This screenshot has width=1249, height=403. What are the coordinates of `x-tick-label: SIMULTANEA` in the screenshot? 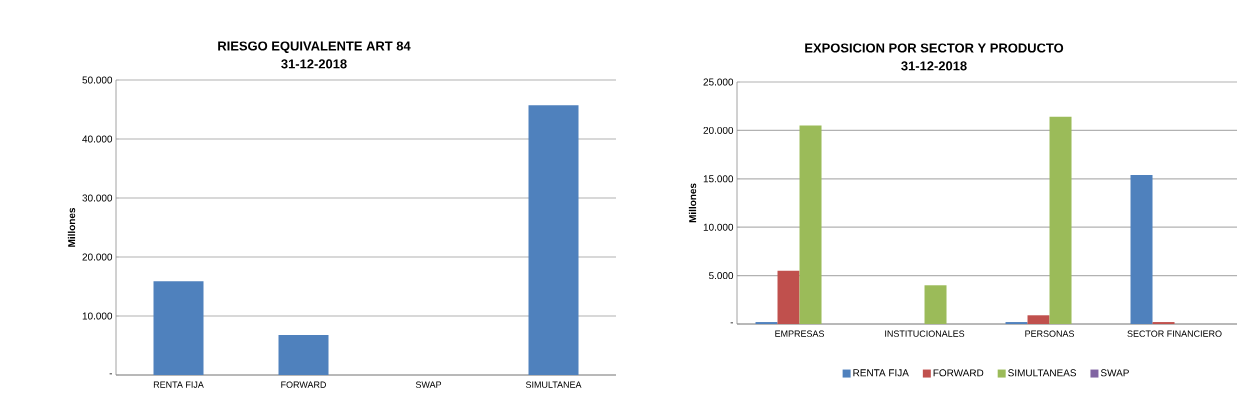 It's located at (553, 384).